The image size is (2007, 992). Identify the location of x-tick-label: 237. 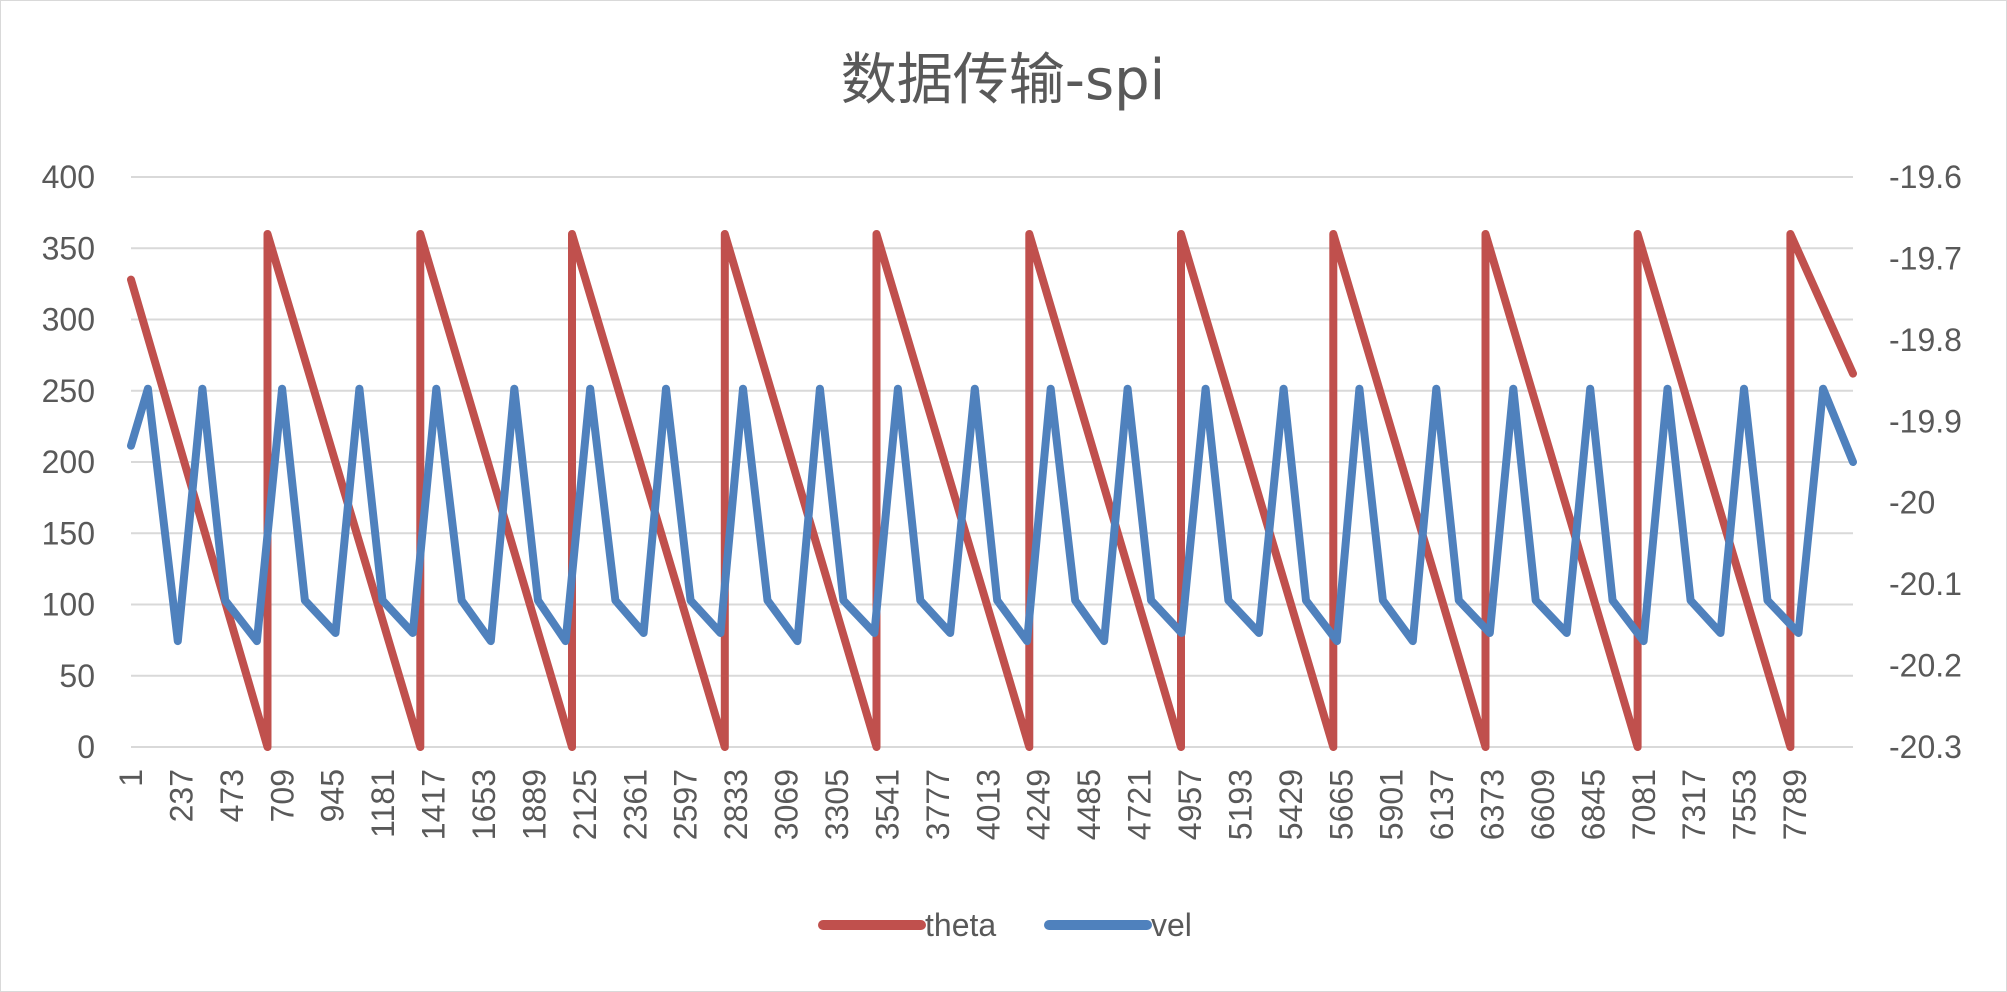
(181, 795).